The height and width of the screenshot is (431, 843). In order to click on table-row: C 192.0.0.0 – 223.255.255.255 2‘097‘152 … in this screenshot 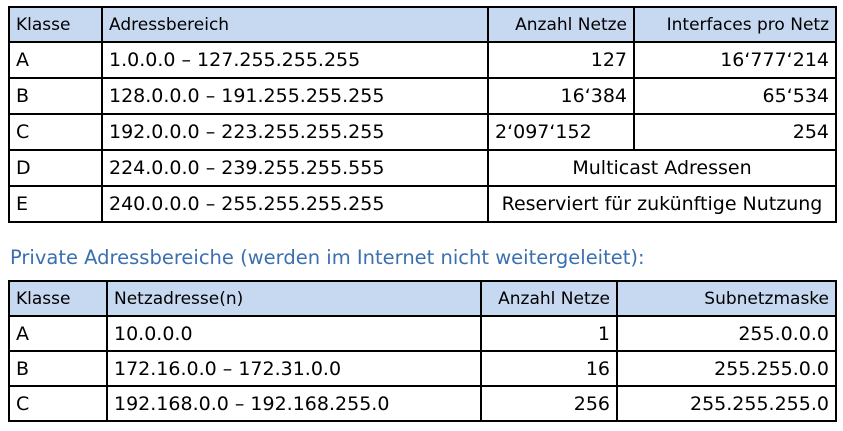, I will do `click(422, 132)`.